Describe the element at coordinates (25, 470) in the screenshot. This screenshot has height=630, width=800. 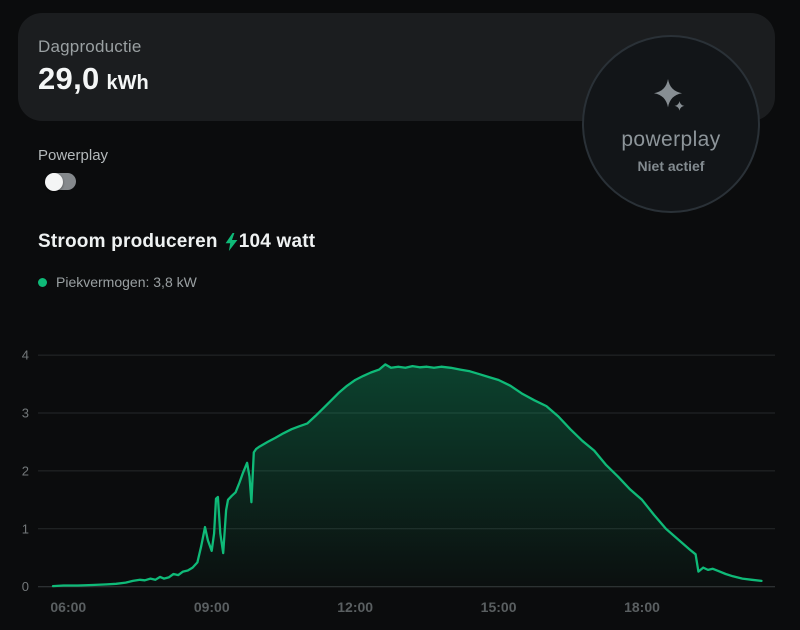
I see `chart-y-tick-label: 2` at that location.